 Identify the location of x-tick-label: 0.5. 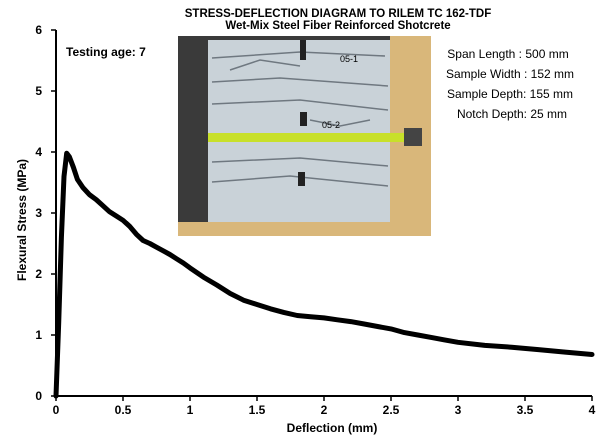
(123, 410).